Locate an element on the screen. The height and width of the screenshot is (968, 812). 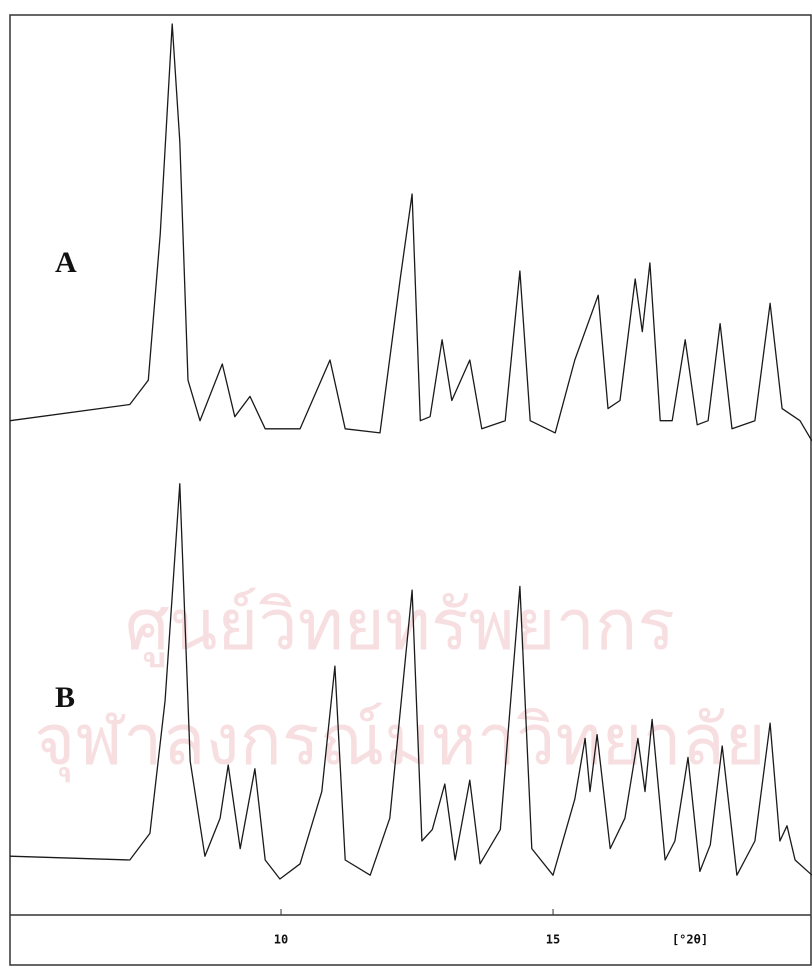
x-tick-label: 15 is located at coordinates (553, 940).